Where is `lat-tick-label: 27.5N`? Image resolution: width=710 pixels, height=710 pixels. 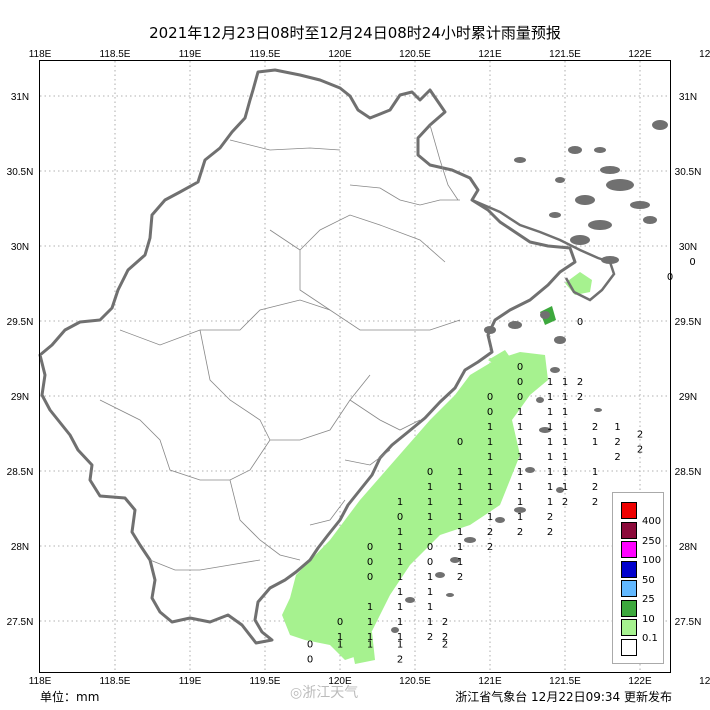 lat-tick-label: 27.5N is located at coordinates (20, 622).